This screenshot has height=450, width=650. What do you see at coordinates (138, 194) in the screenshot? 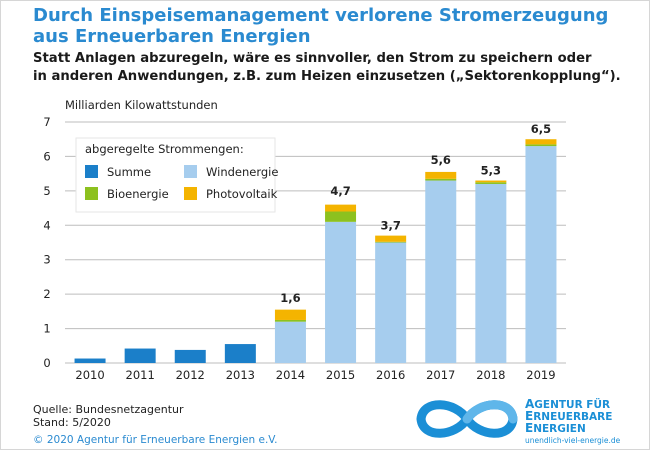
I see `legend-label-bio: Bioenergie` at bounding box center [138, 194].